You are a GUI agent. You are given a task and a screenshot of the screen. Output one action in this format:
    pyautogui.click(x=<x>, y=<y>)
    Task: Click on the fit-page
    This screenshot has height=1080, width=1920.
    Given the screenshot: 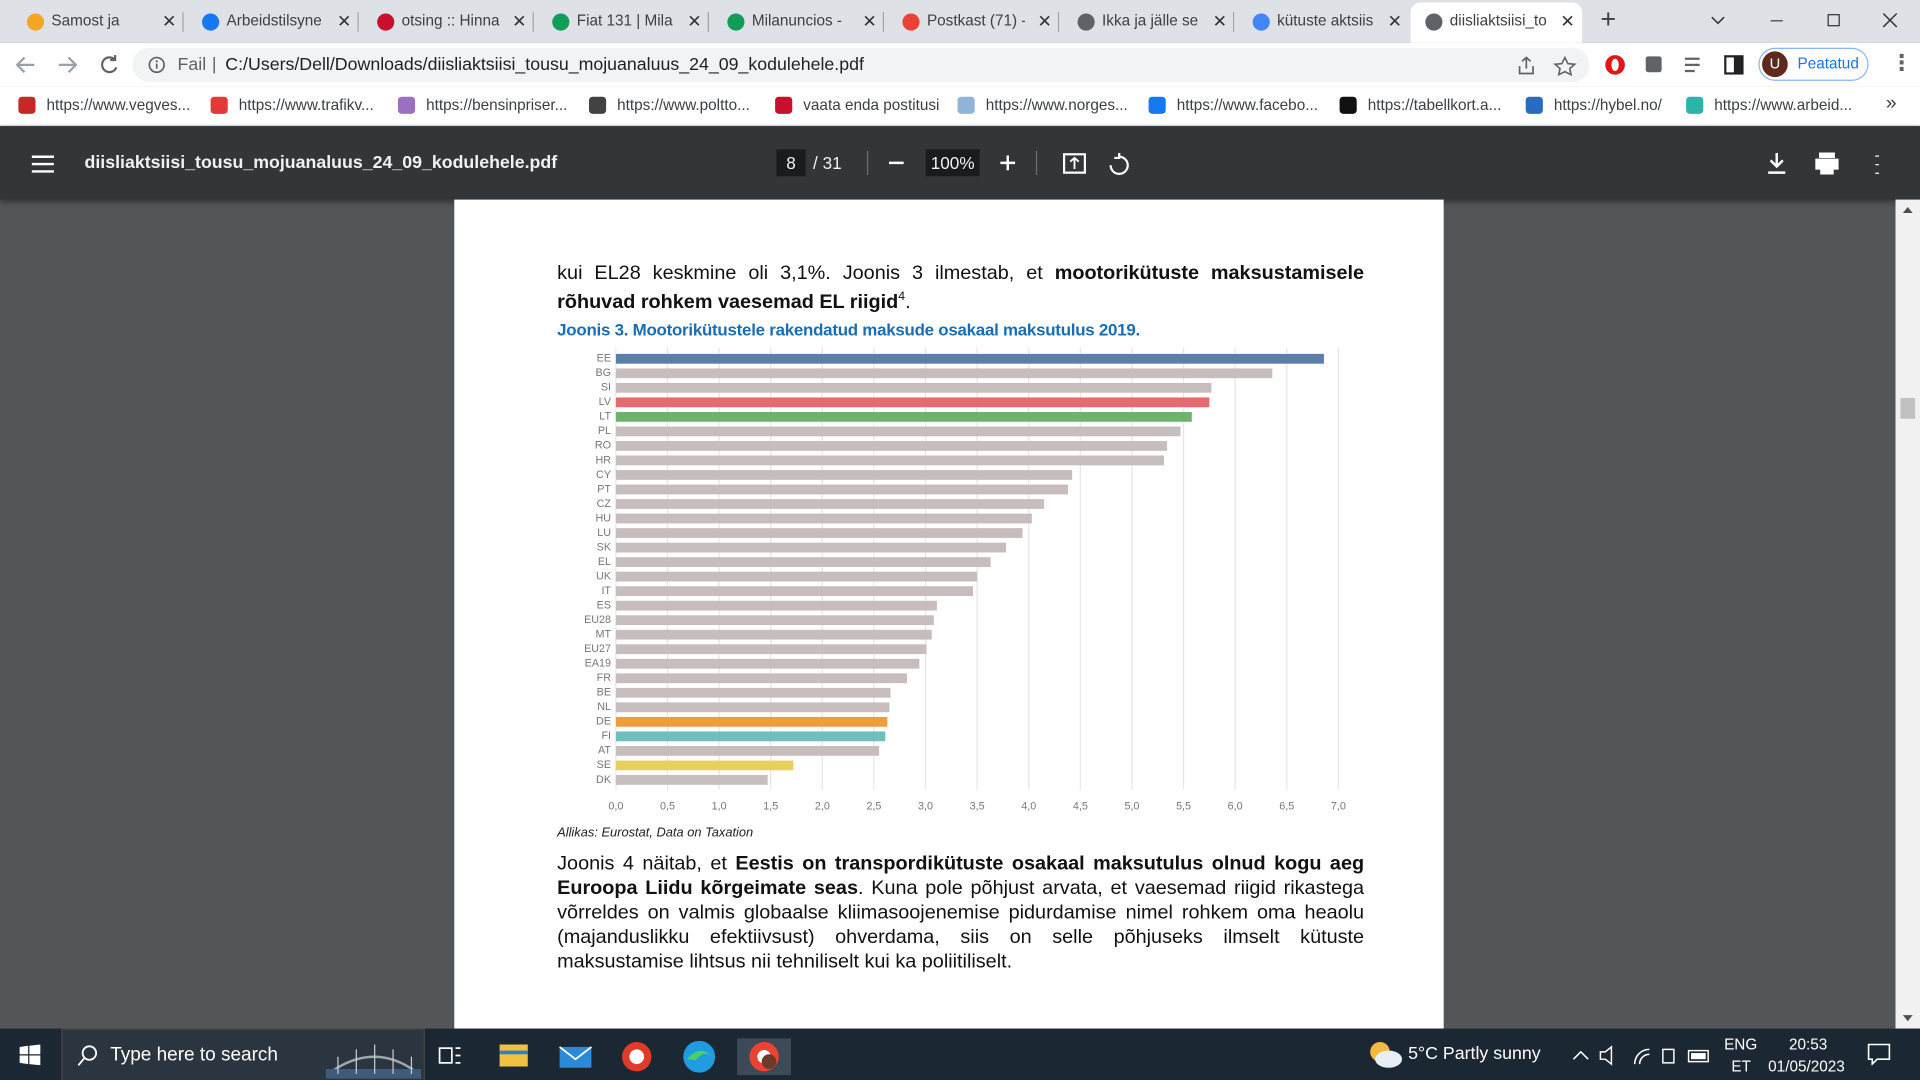 What is the action you would take?
    pyautogui.click(x=1074, y=163)
    